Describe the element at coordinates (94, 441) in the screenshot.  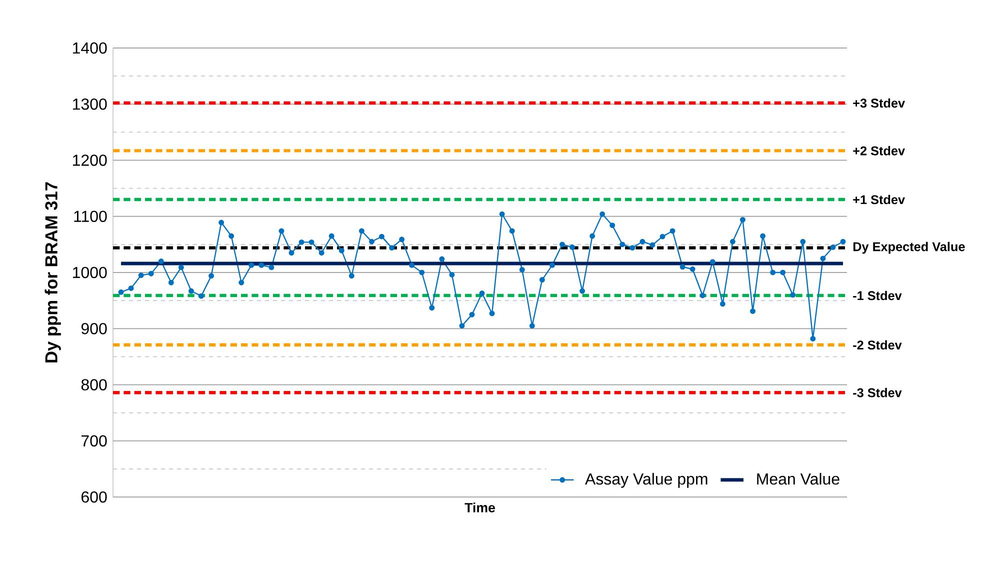
I see `y-tick-label: 700` at that location.